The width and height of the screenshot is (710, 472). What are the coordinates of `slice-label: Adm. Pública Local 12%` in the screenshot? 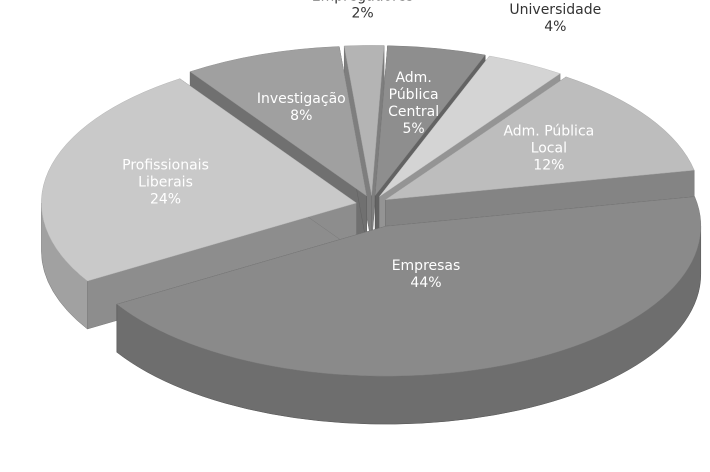 It's located at (548, 148).